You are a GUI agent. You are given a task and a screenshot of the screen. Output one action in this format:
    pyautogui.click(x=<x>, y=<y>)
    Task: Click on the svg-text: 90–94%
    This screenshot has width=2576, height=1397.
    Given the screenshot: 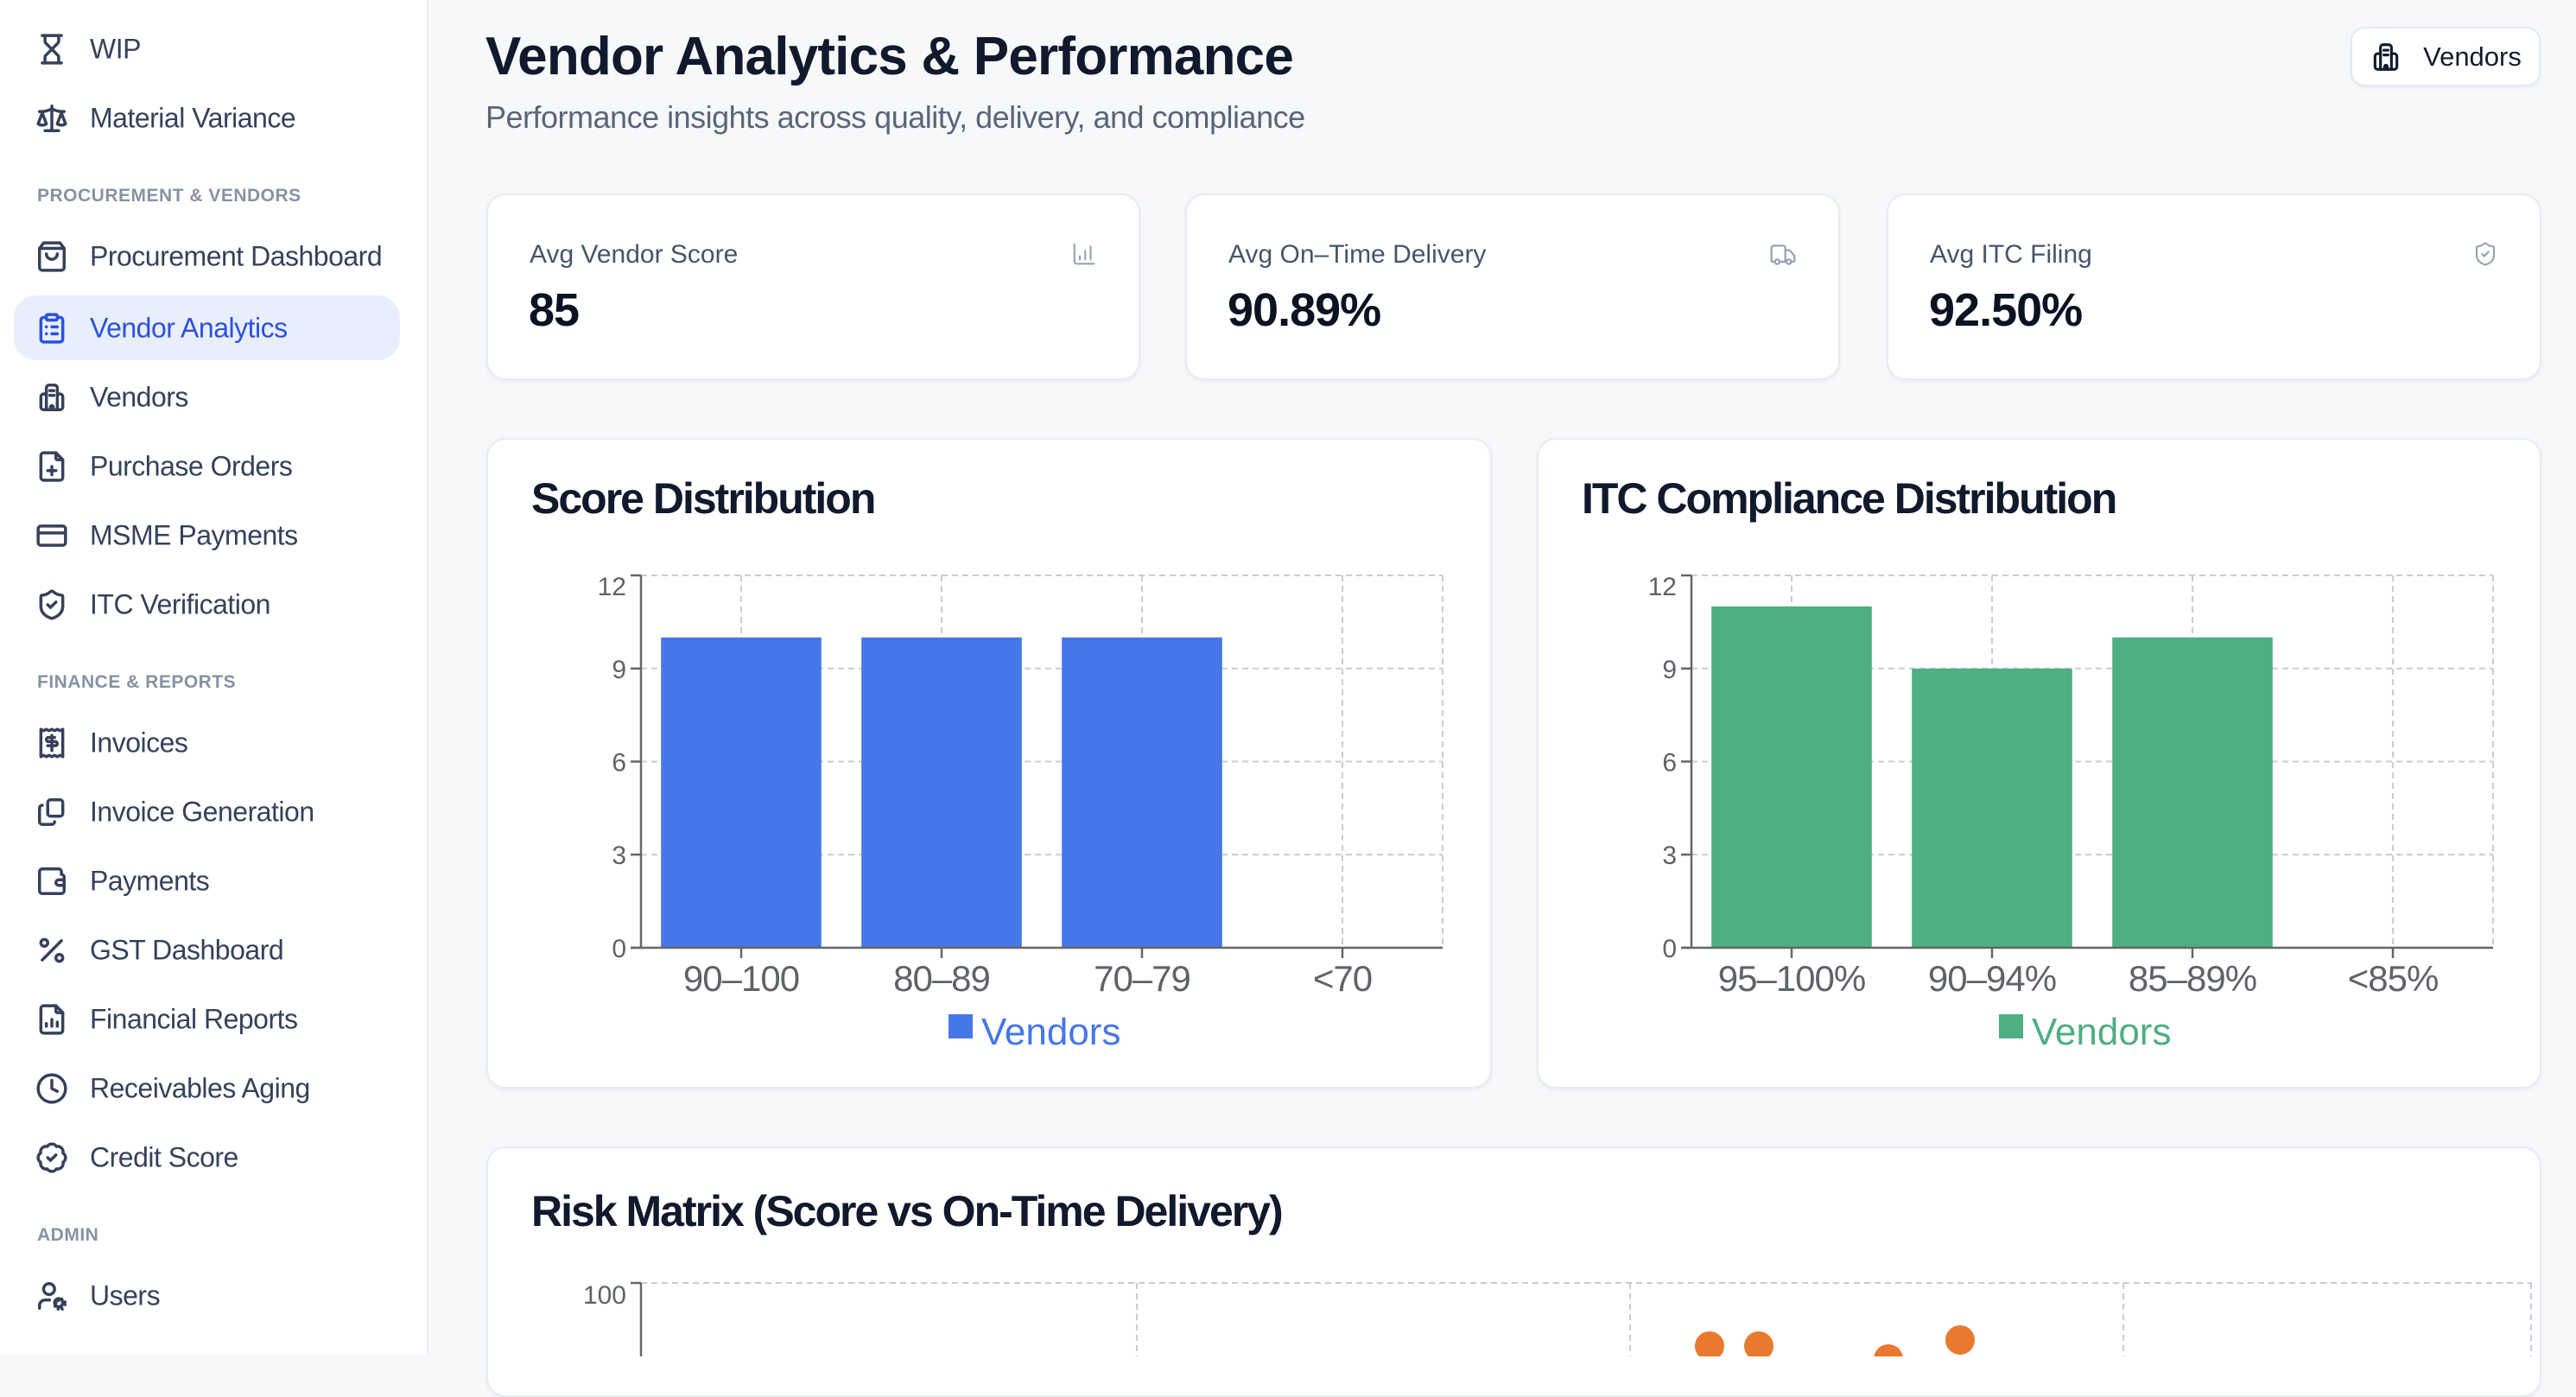 What is the action you would take?
    pyautogui.click(x=1992, y=978)
    